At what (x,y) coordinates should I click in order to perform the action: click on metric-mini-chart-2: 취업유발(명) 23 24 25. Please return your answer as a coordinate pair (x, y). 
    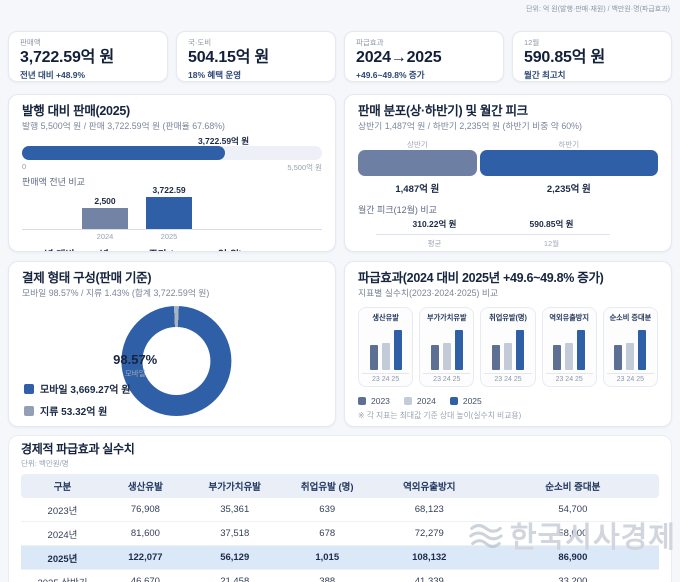
    Looking at the image, I should click on (508, 347).